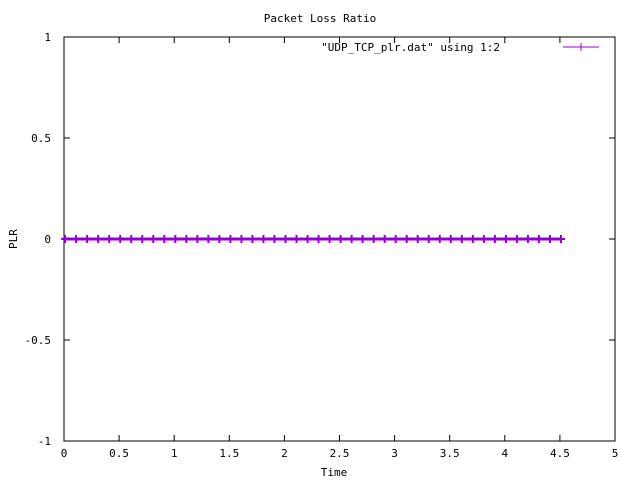 The width and height of the screenshot is (640, 480). I want to click on x-tick-label: 5, so click(615, 453).